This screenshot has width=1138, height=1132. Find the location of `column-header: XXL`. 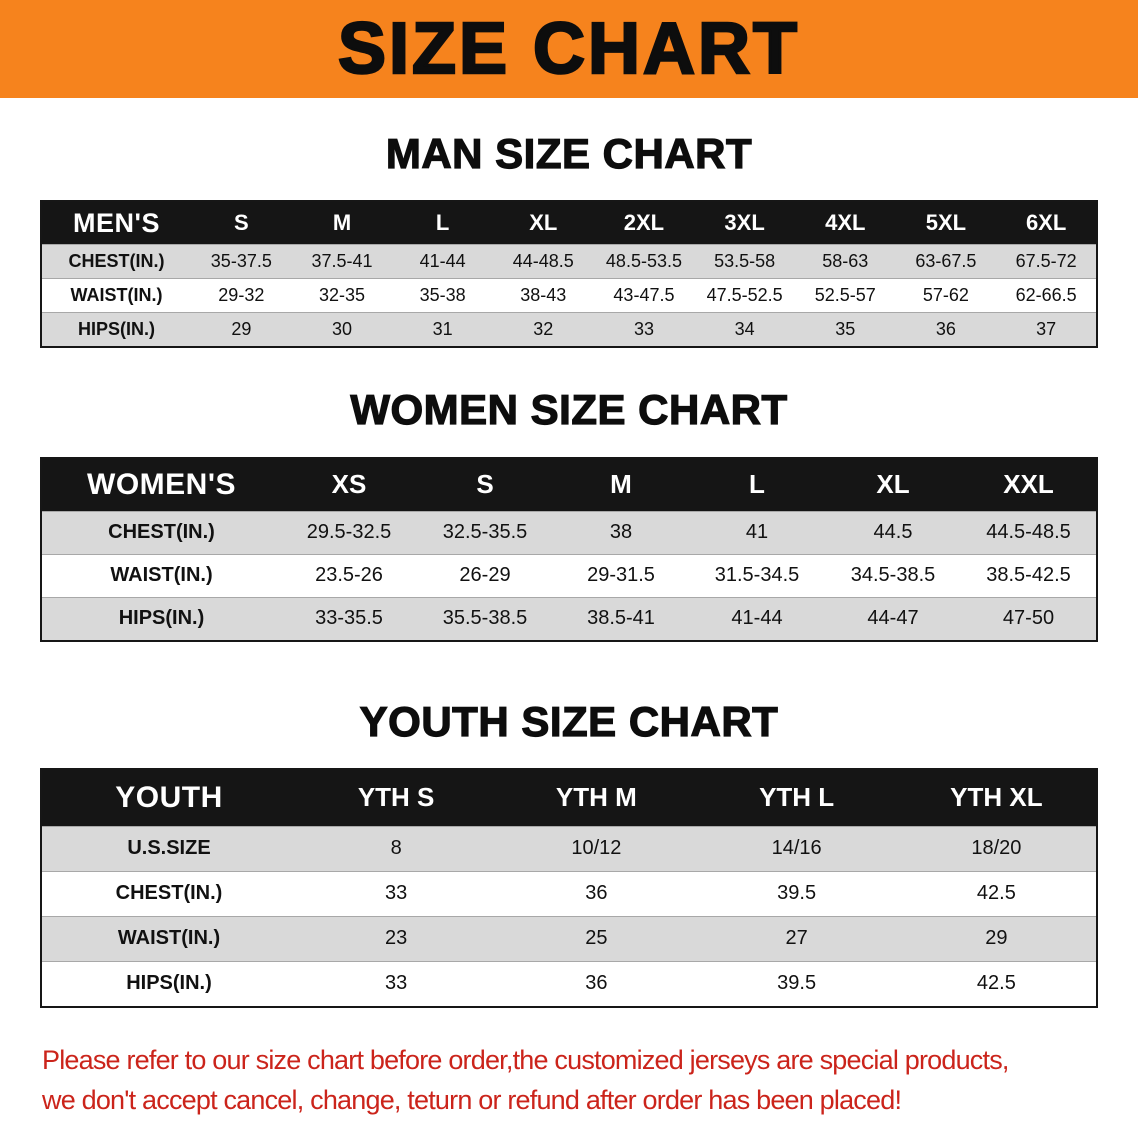

column-header: XXL is located at coordinates (1029, 484).